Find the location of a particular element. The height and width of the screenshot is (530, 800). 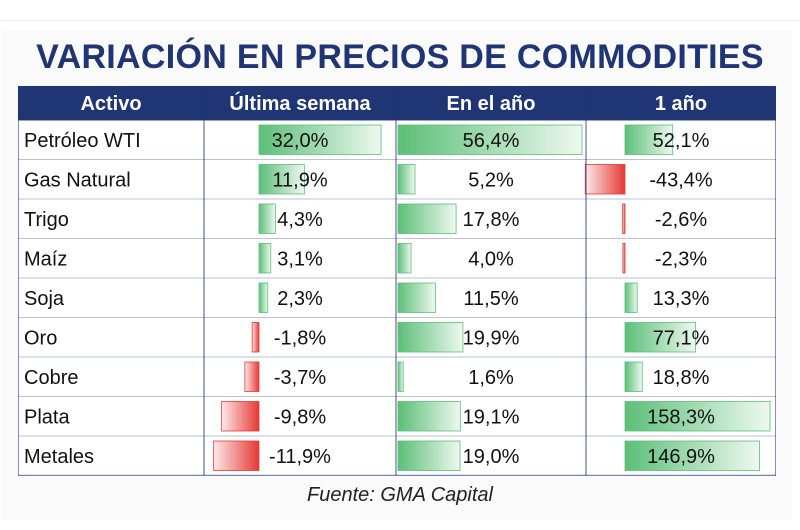

value-label: -1,8% is located at coordinates (300, 338).